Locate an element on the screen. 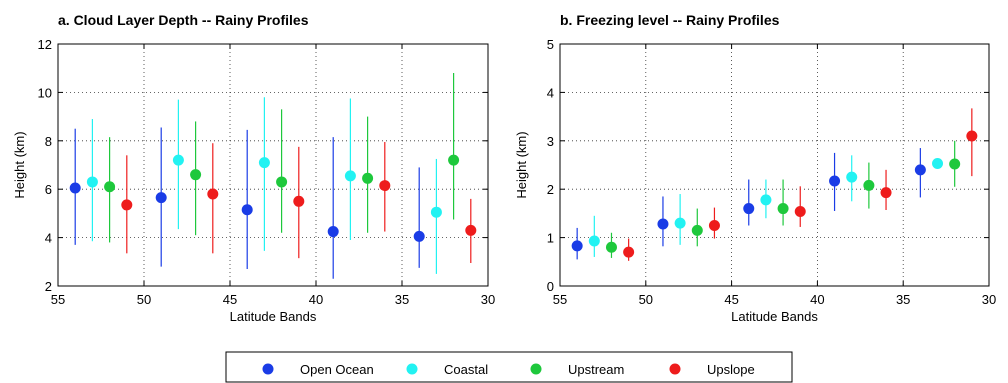  legend-label: Upslope is located at coordinates (731, 369).